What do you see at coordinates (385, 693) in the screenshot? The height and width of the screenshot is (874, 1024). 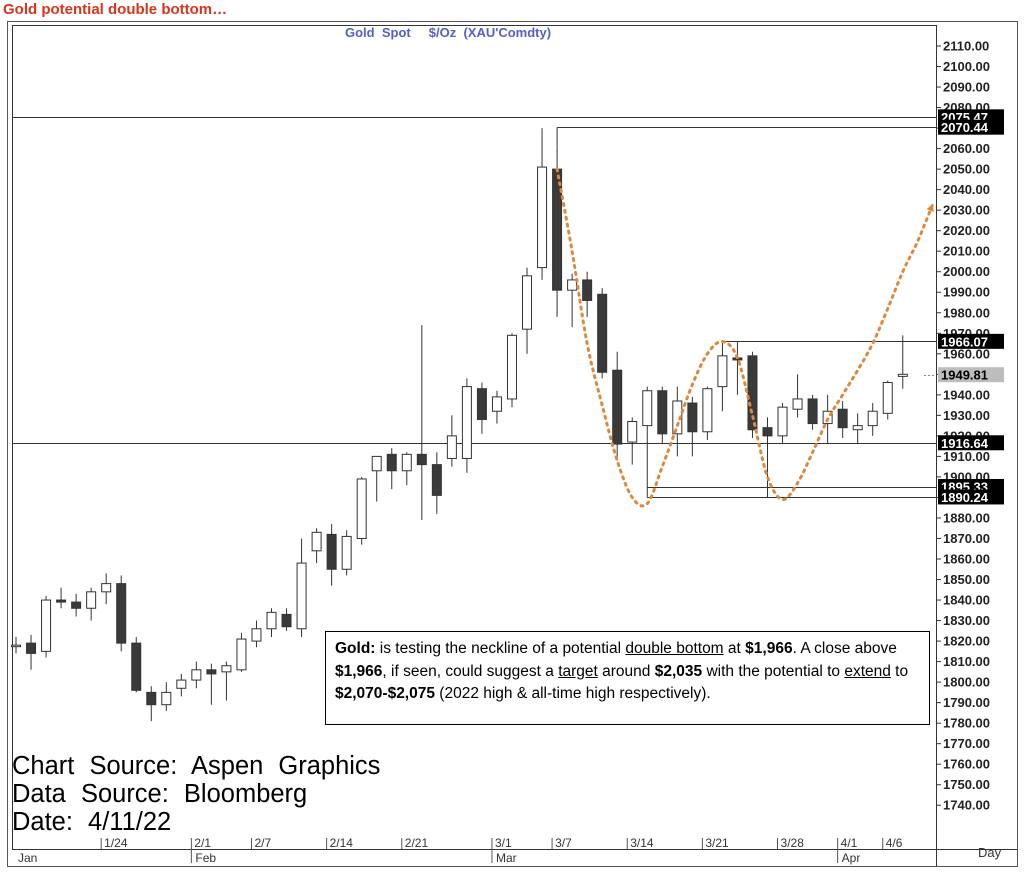 I see `annotation-price: $2,070-$2,075` at bounding box center [385, 693].